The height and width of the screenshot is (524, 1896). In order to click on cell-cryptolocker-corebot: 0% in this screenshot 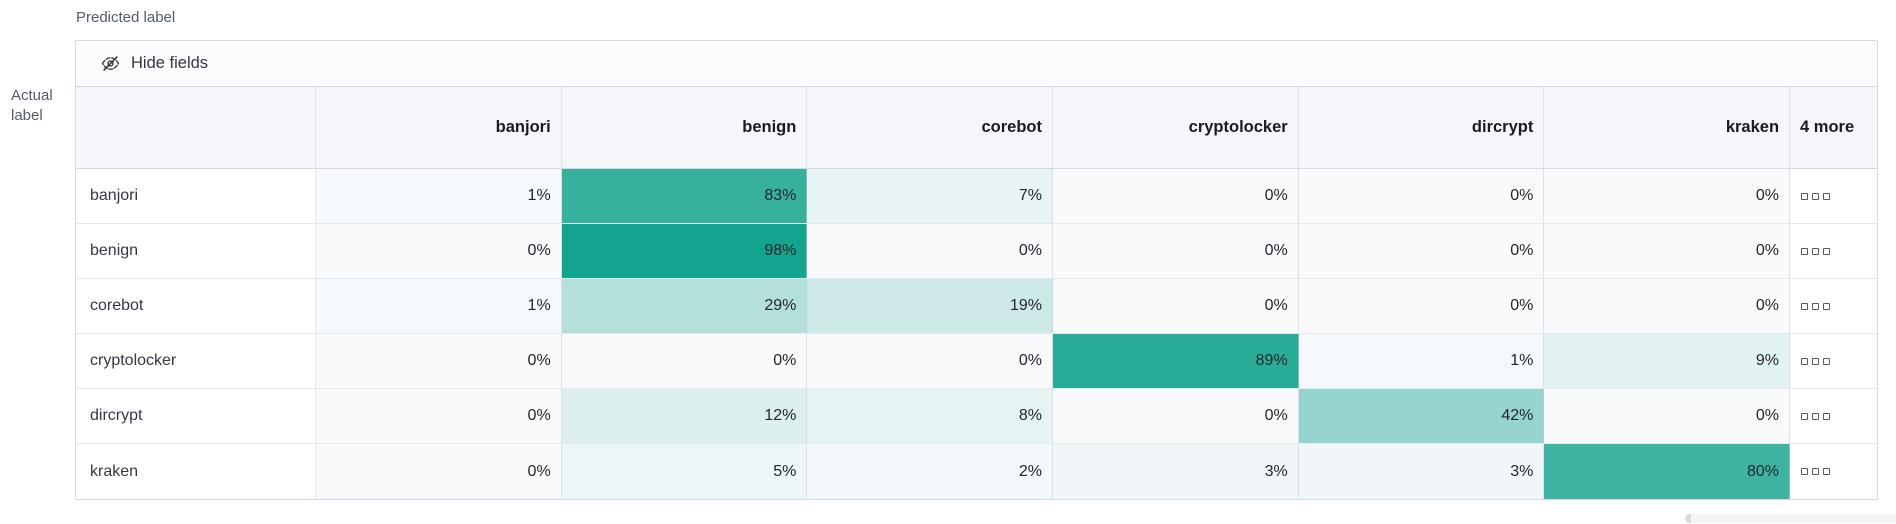, I will do `click(930, 361)`.